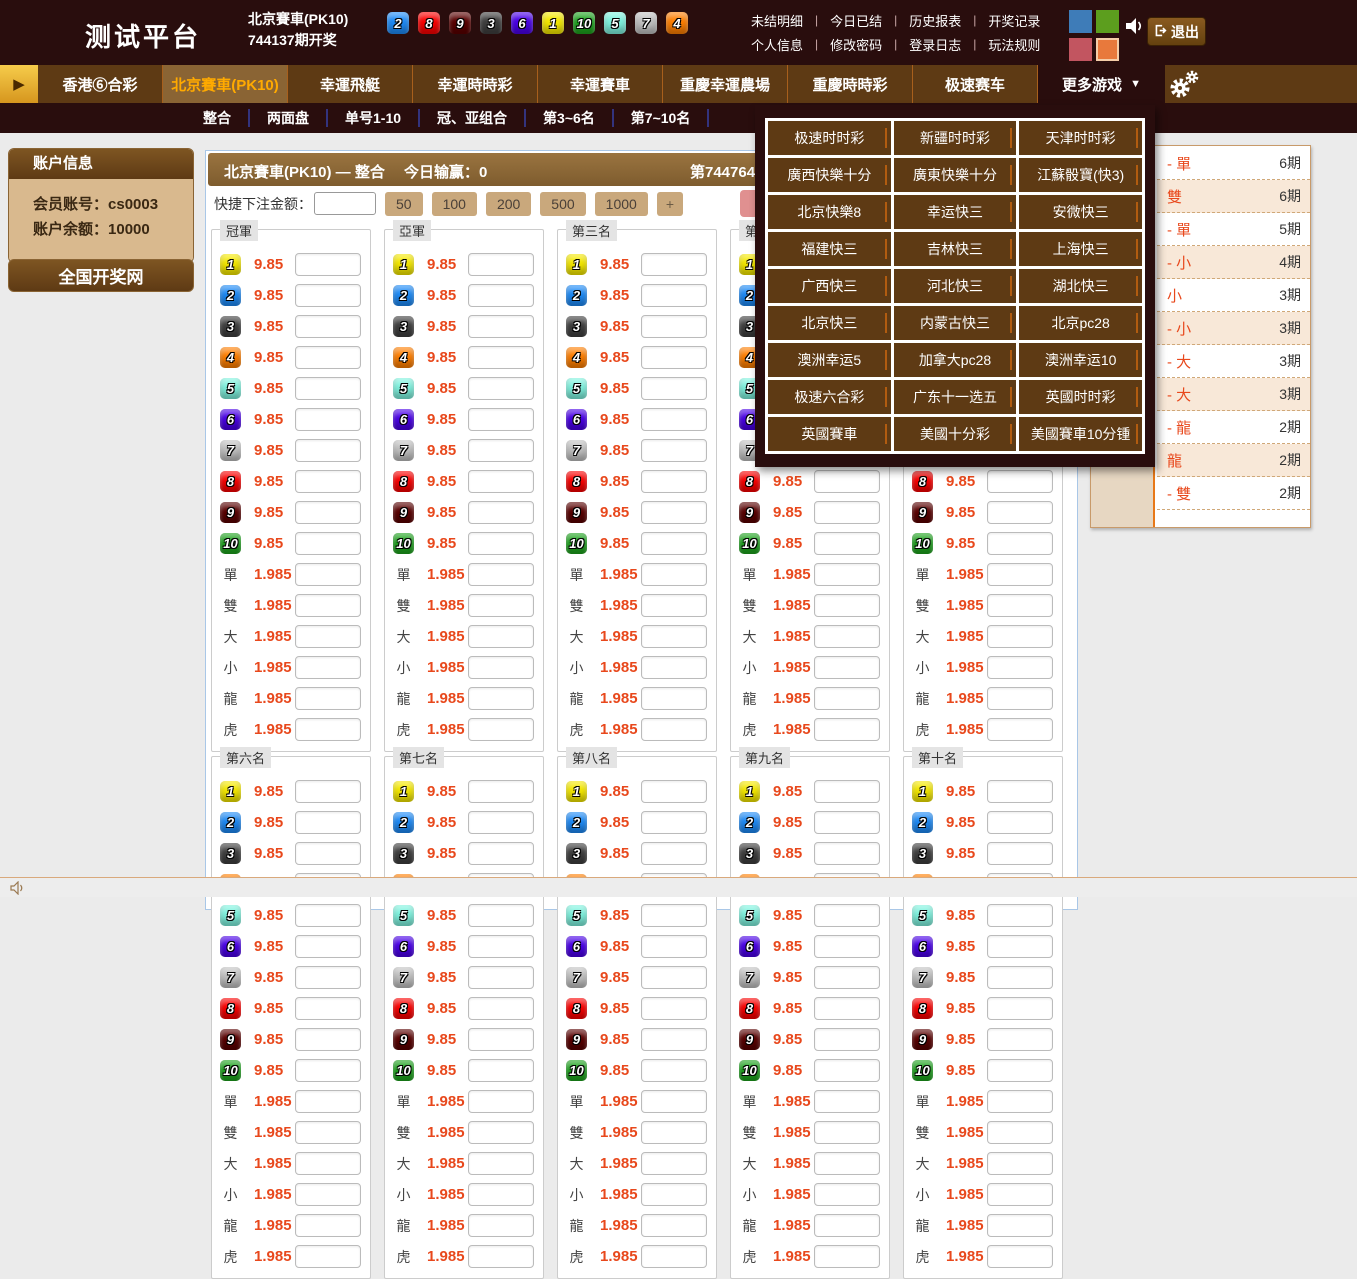 This screenshot has width=1357, height=1279. I want to click on header-link-3: 历史报表, so click(935, 21).